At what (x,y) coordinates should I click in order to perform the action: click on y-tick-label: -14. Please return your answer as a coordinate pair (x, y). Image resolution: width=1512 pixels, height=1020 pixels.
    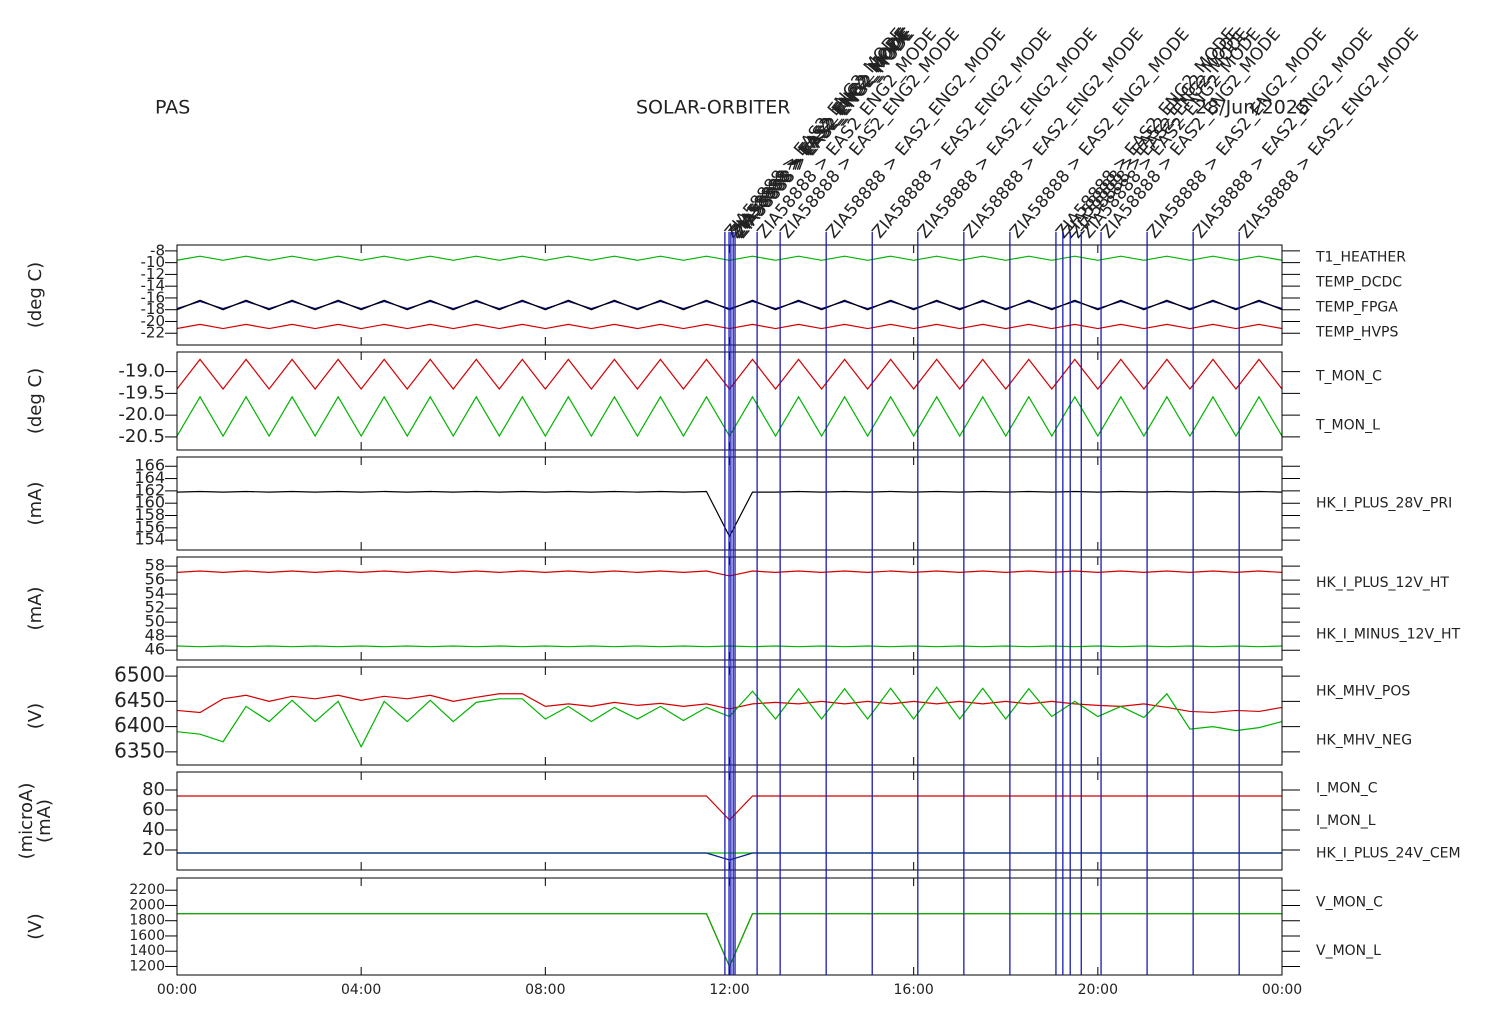
    Looking at the image, I should click on (153, 286).